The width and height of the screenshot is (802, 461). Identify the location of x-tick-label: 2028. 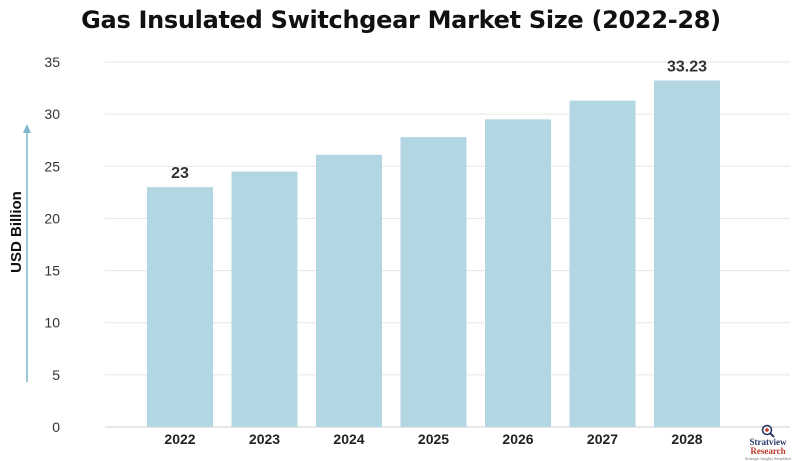
(686, 439).